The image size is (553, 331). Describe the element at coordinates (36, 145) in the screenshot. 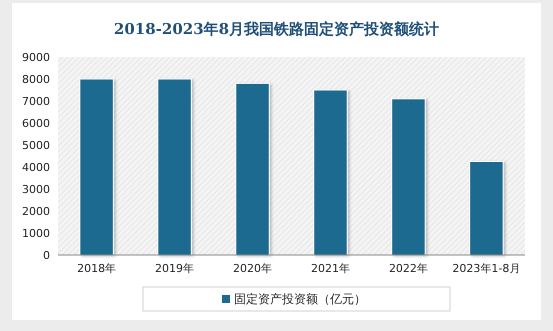

I see `y-tick-label: 5000` at that location.